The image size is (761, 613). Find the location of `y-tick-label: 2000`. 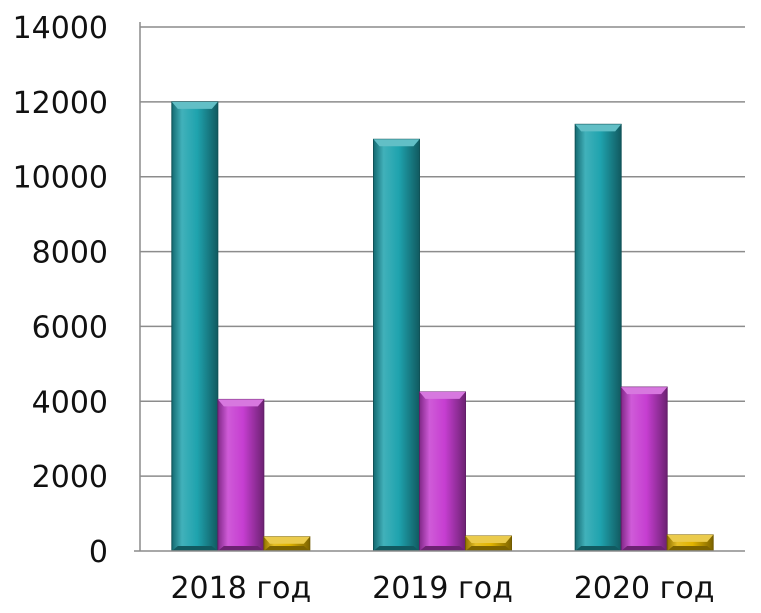

y-tick-label: 2000 is located at coordinates (70, 477).